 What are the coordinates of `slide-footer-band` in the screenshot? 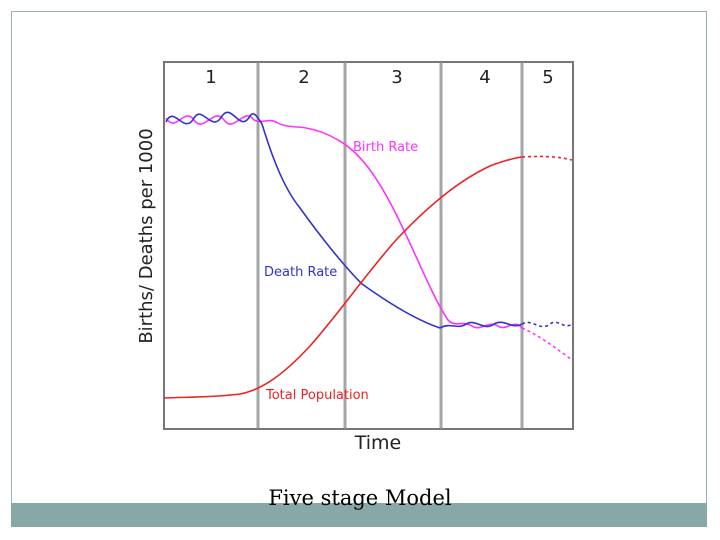 It's located at (359, 515).